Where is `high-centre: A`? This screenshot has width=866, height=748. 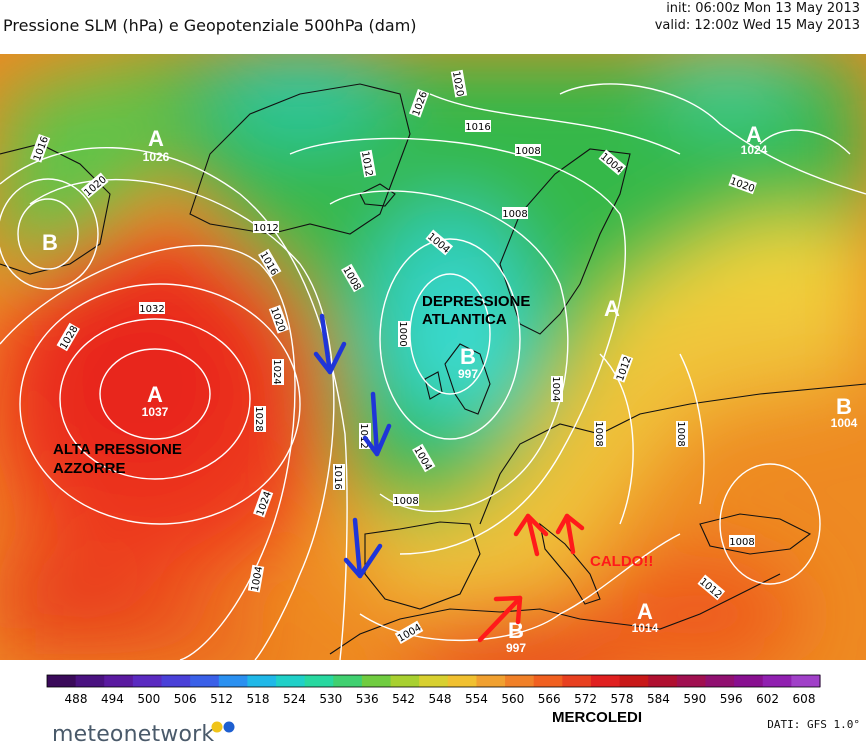 high-centre: A is located at coordinates (612, 308).